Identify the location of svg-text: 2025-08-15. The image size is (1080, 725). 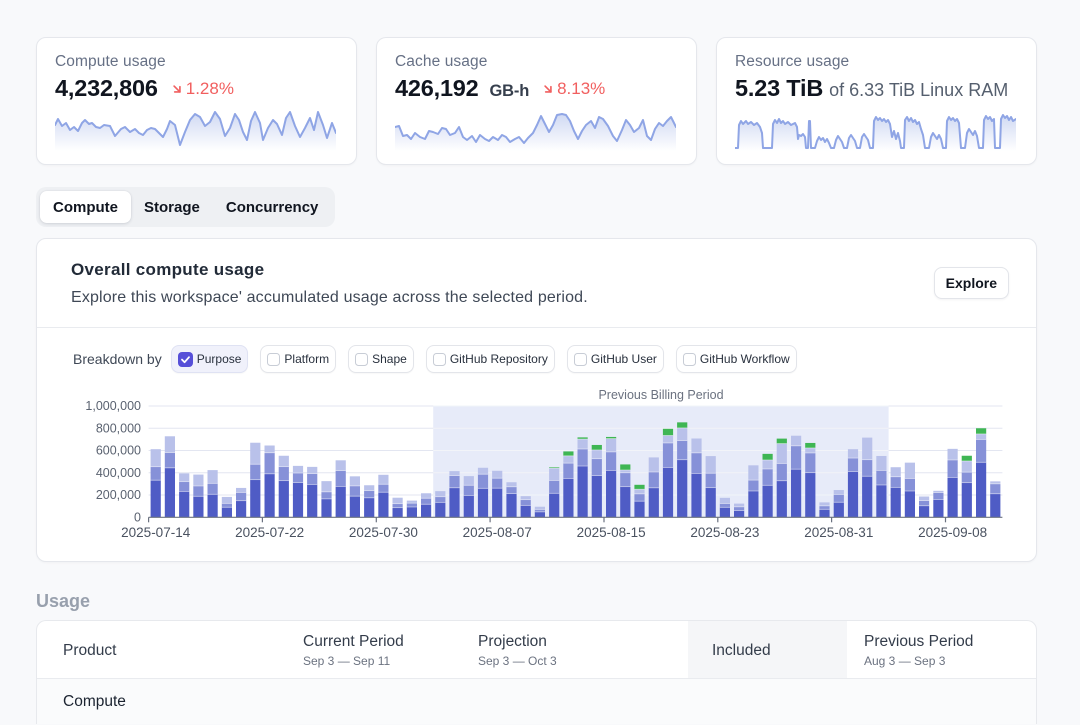
(611, 532).